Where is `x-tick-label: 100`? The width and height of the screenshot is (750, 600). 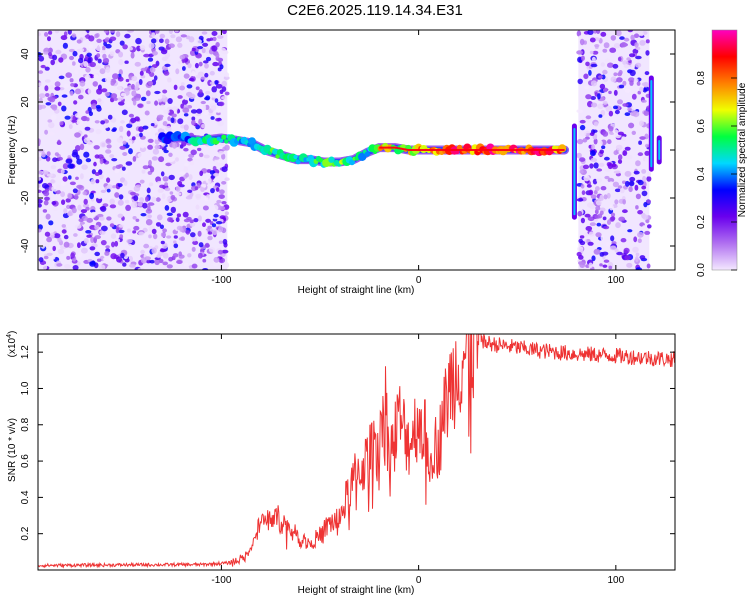
x-tick-label: 100 is located at coordinates (615, 280).